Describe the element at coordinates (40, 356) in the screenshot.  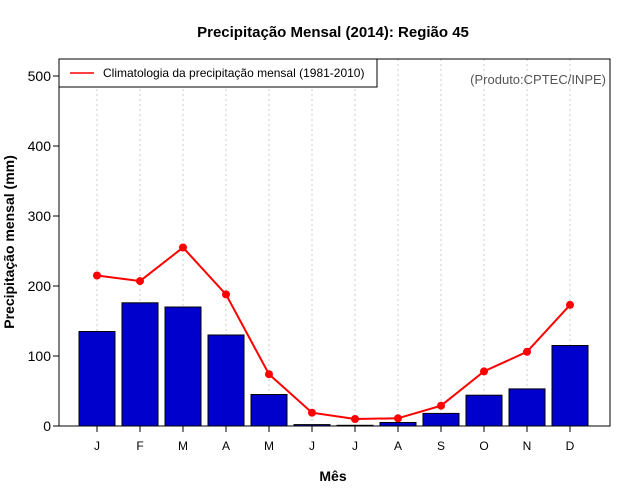
I see `y-tick-label: 100` at that location.